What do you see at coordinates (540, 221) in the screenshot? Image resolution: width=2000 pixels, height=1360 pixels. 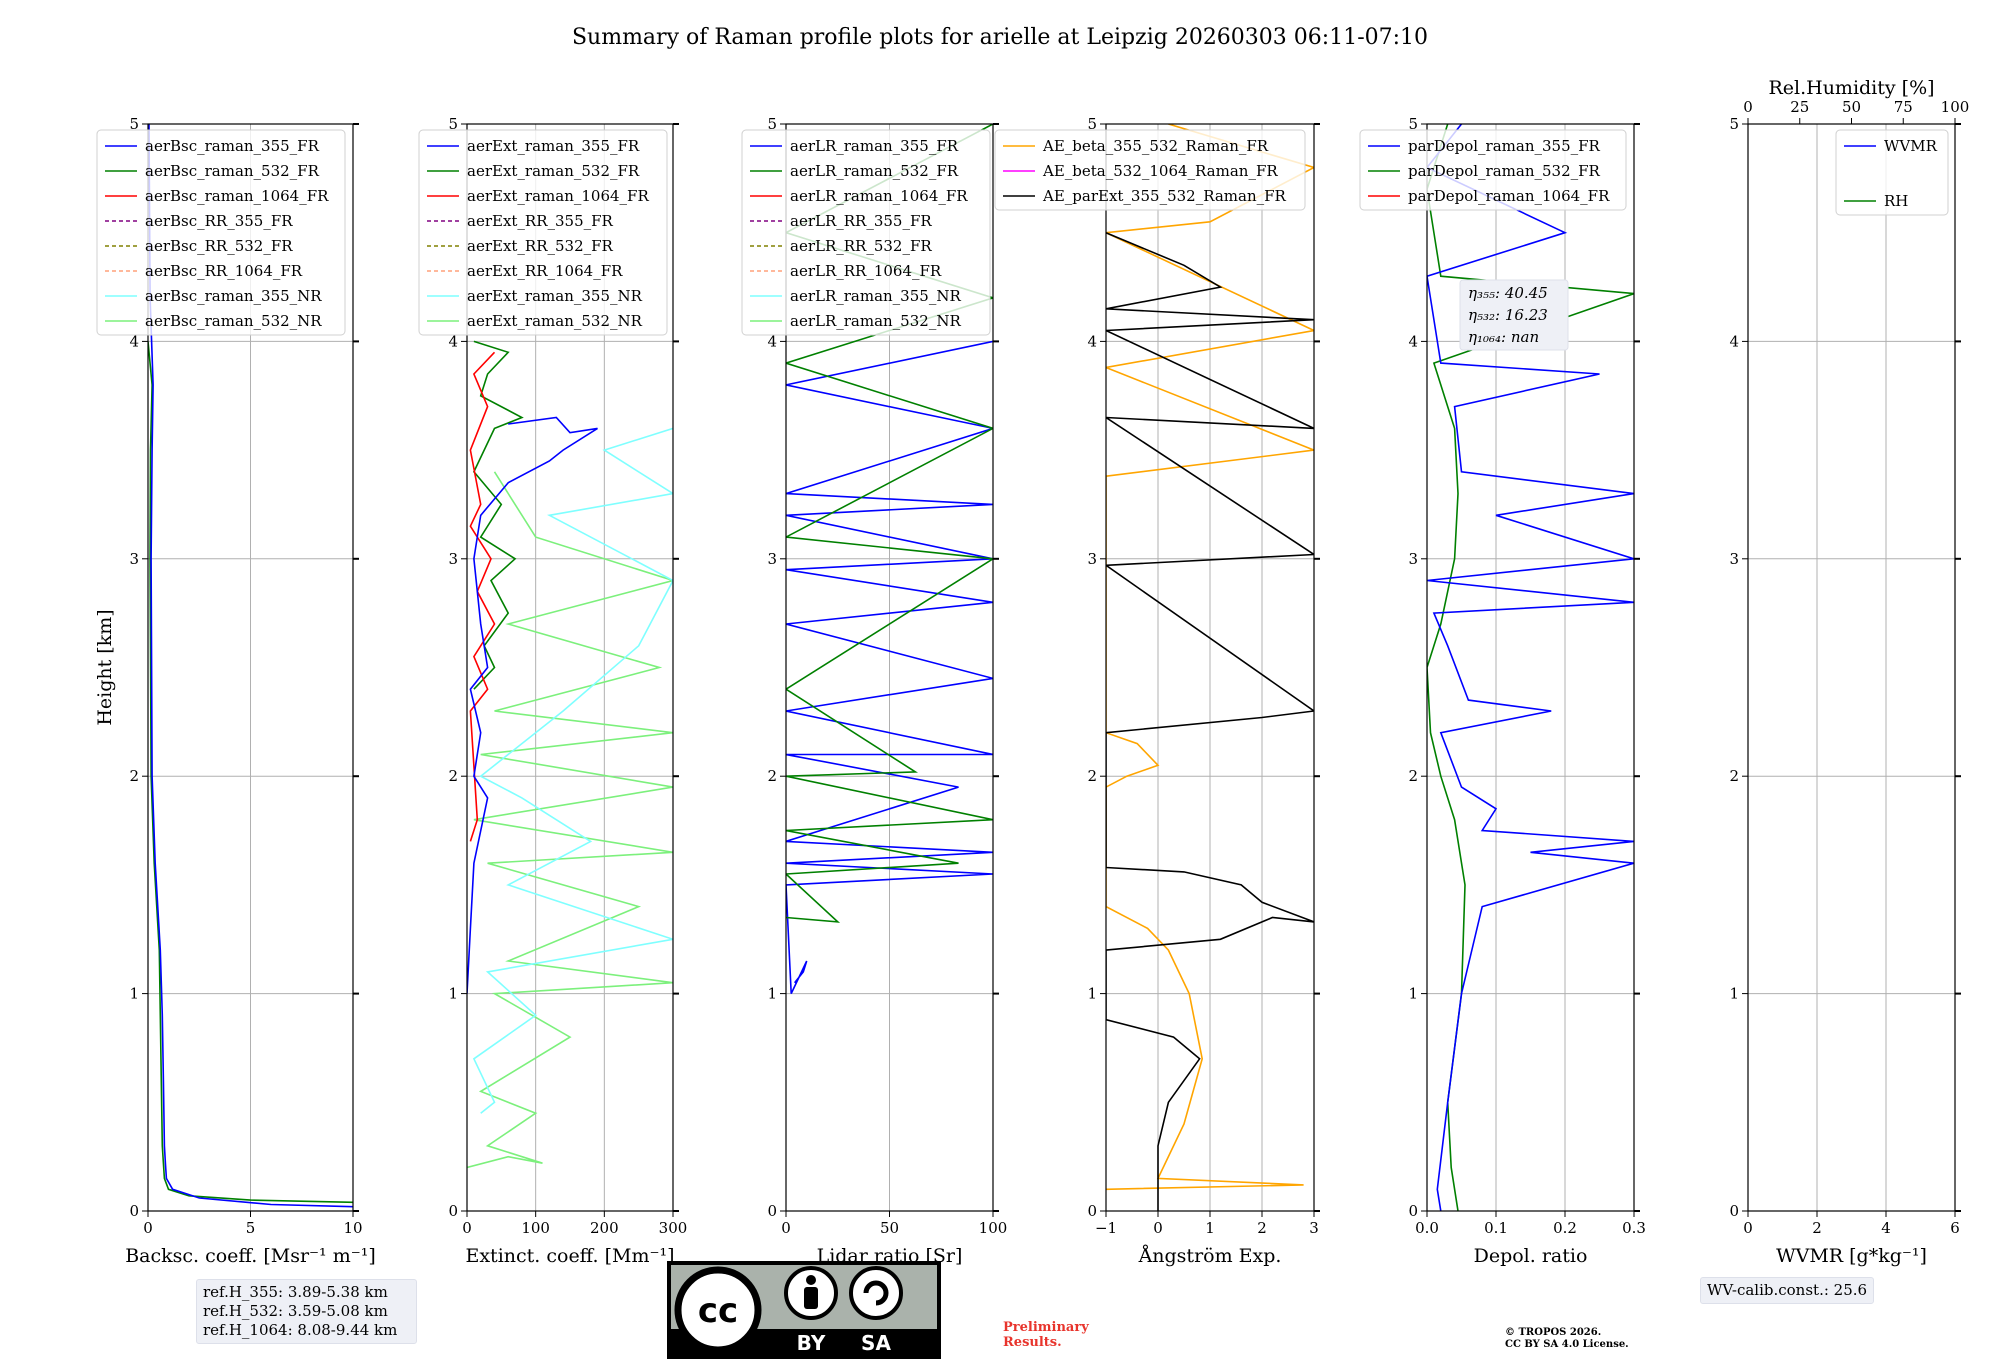 I see `legend-label: aerExt_RR_355_FR` at bounding box center [540, 221].